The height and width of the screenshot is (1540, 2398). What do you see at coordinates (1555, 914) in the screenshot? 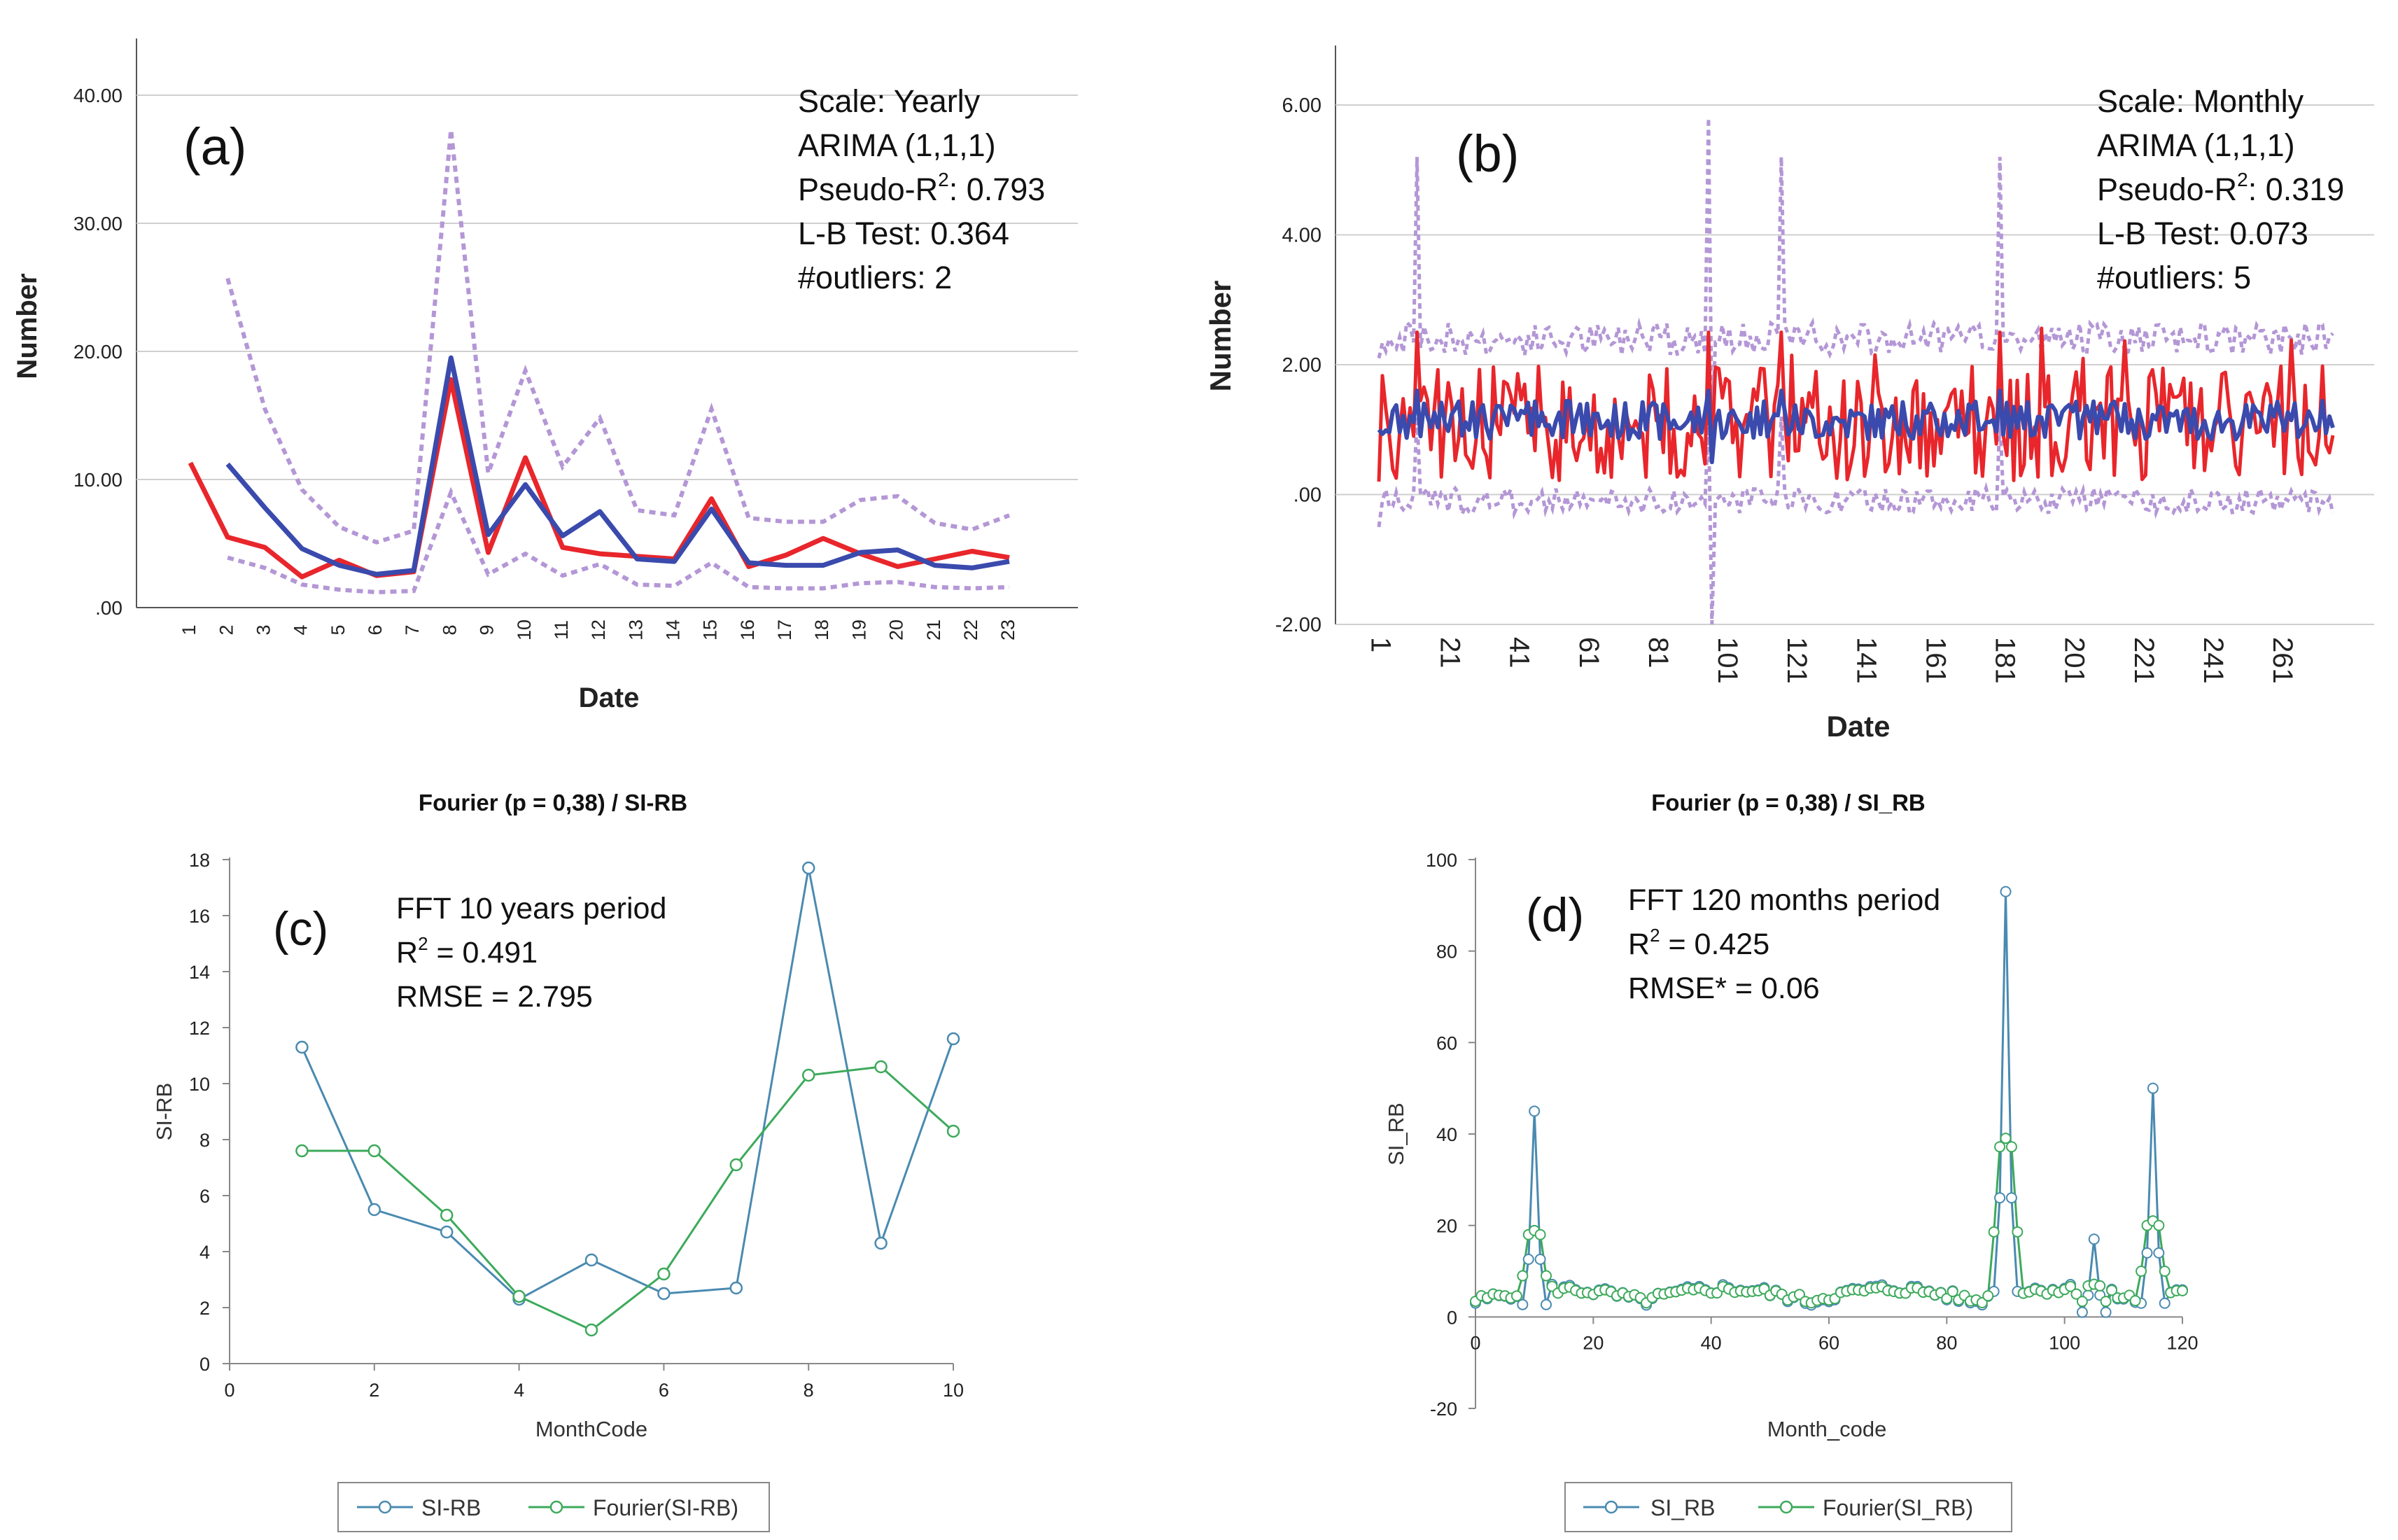
I see `panel-d-label: (d)` at bounding box center [1555, 914].